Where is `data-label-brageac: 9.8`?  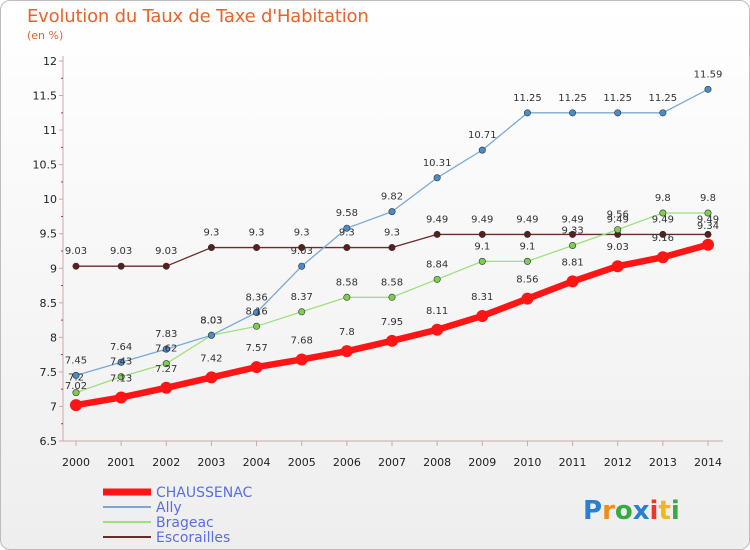 data-label-brageac: 9.8 is located at coordinates (708, 198).